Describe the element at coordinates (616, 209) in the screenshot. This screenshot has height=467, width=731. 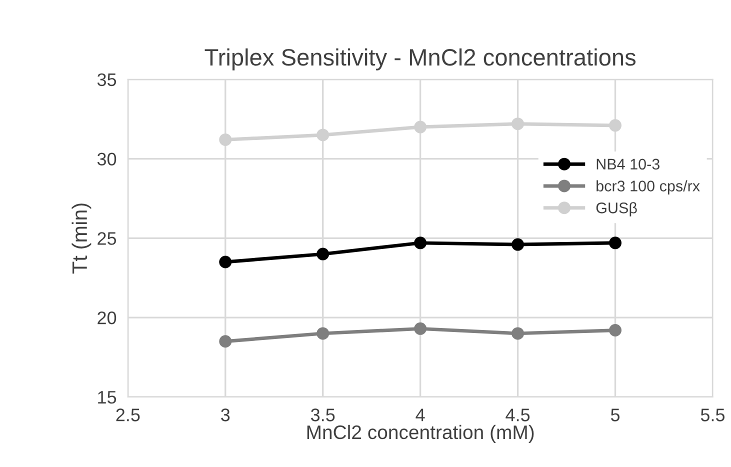
I see `legend-label: GUSβ` at that location.